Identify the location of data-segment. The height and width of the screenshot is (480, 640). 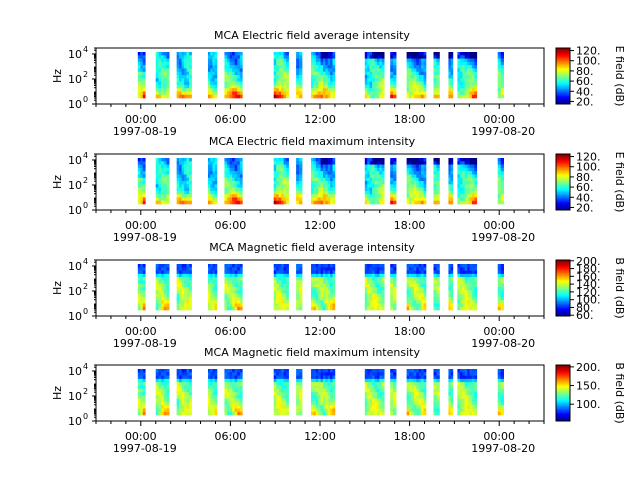
(374, 392).